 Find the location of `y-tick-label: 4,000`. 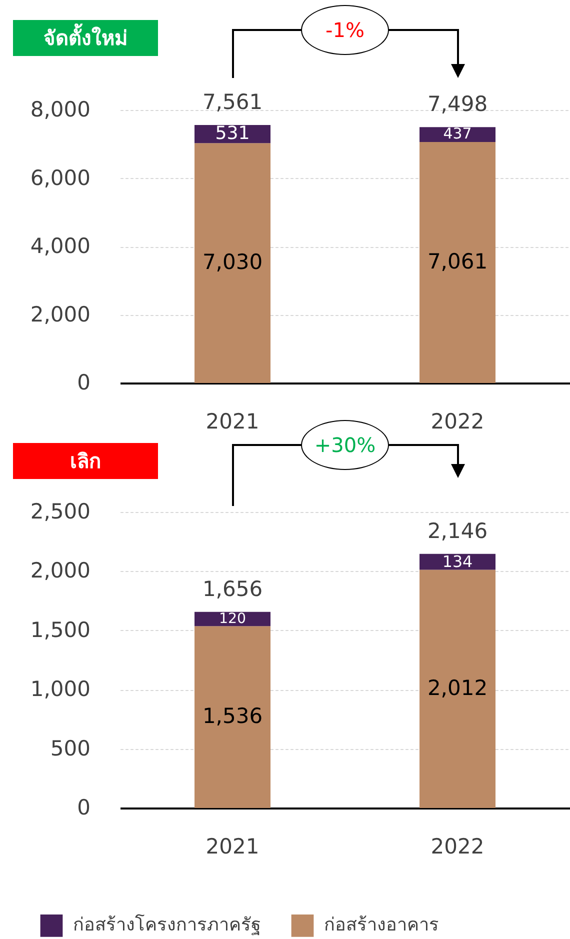

y-tick-label: 4,000 is located at coordinates (60, 246).